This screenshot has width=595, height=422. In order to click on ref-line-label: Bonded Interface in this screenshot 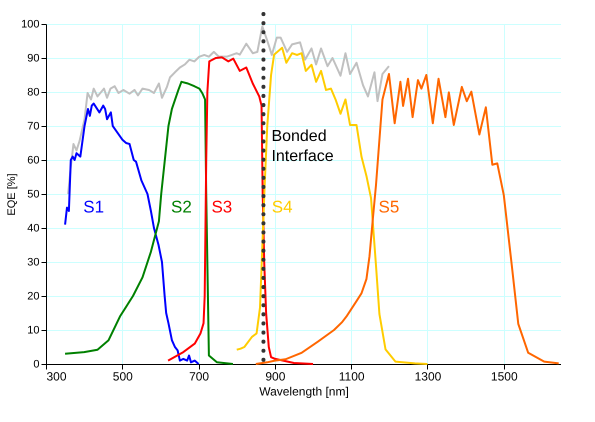, I will do `click(302, 147)`.